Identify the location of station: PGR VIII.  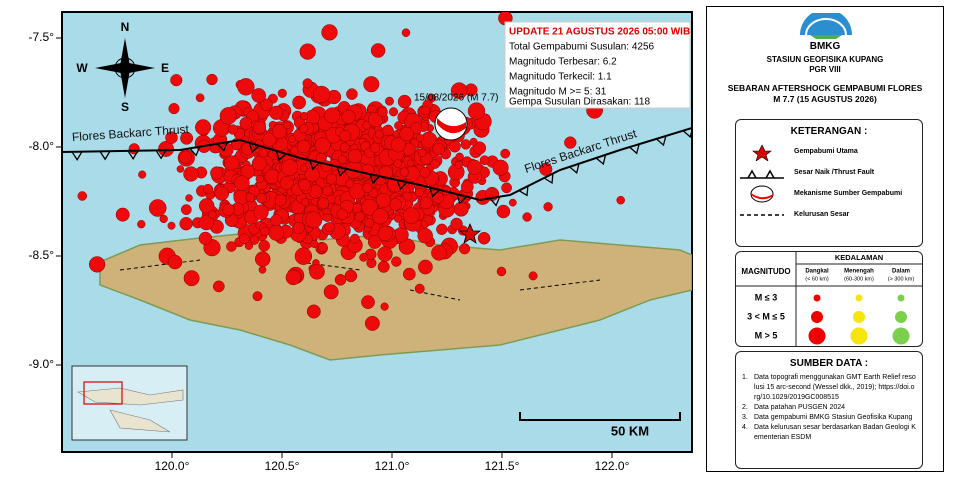
(825, 69).